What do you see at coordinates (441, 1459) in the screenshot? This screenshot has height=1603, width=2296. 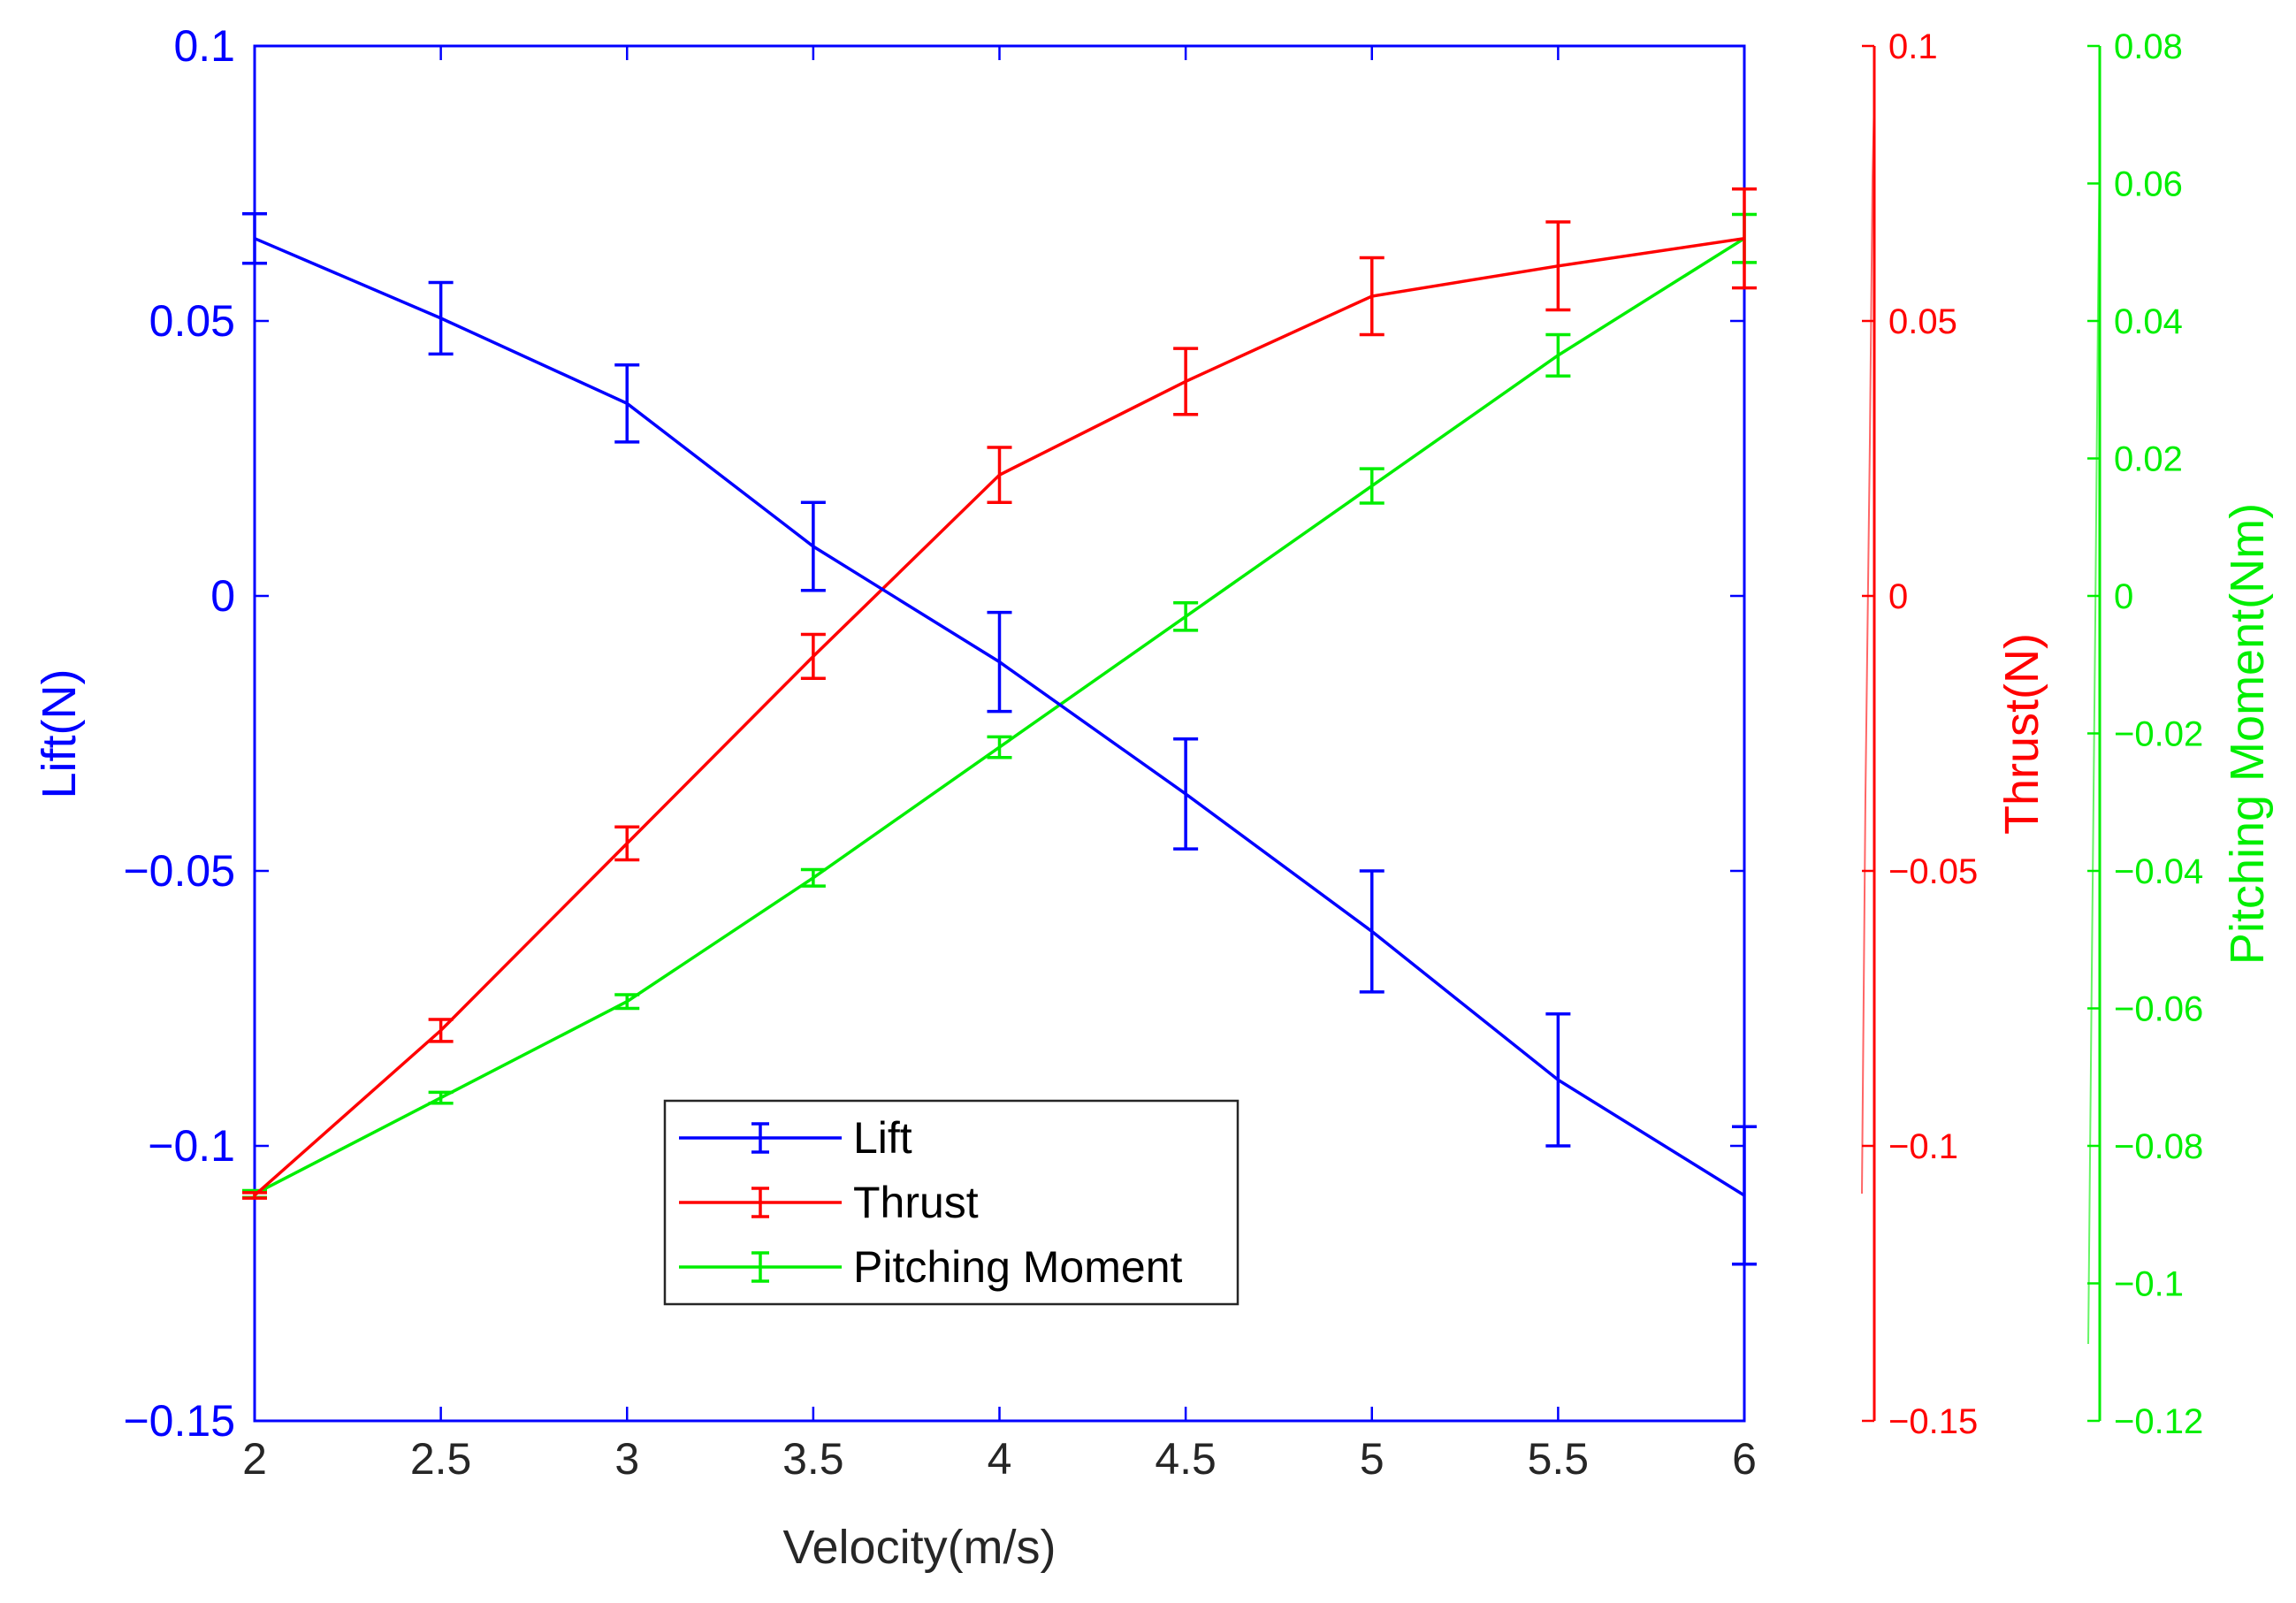 I see `x-tick-label: 2.5` at bounding box center [441, 1459].